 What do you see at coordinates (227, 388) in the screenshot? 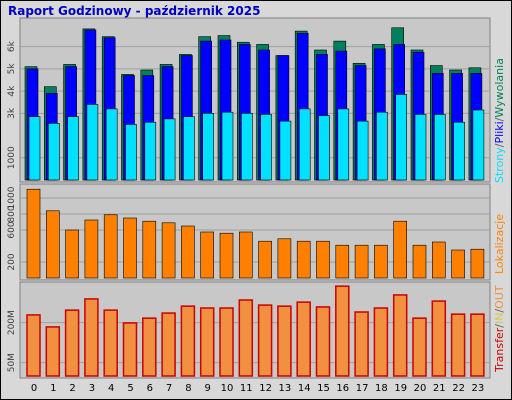
I see `x-tick-label: 10` at bounding box center [227, 388].